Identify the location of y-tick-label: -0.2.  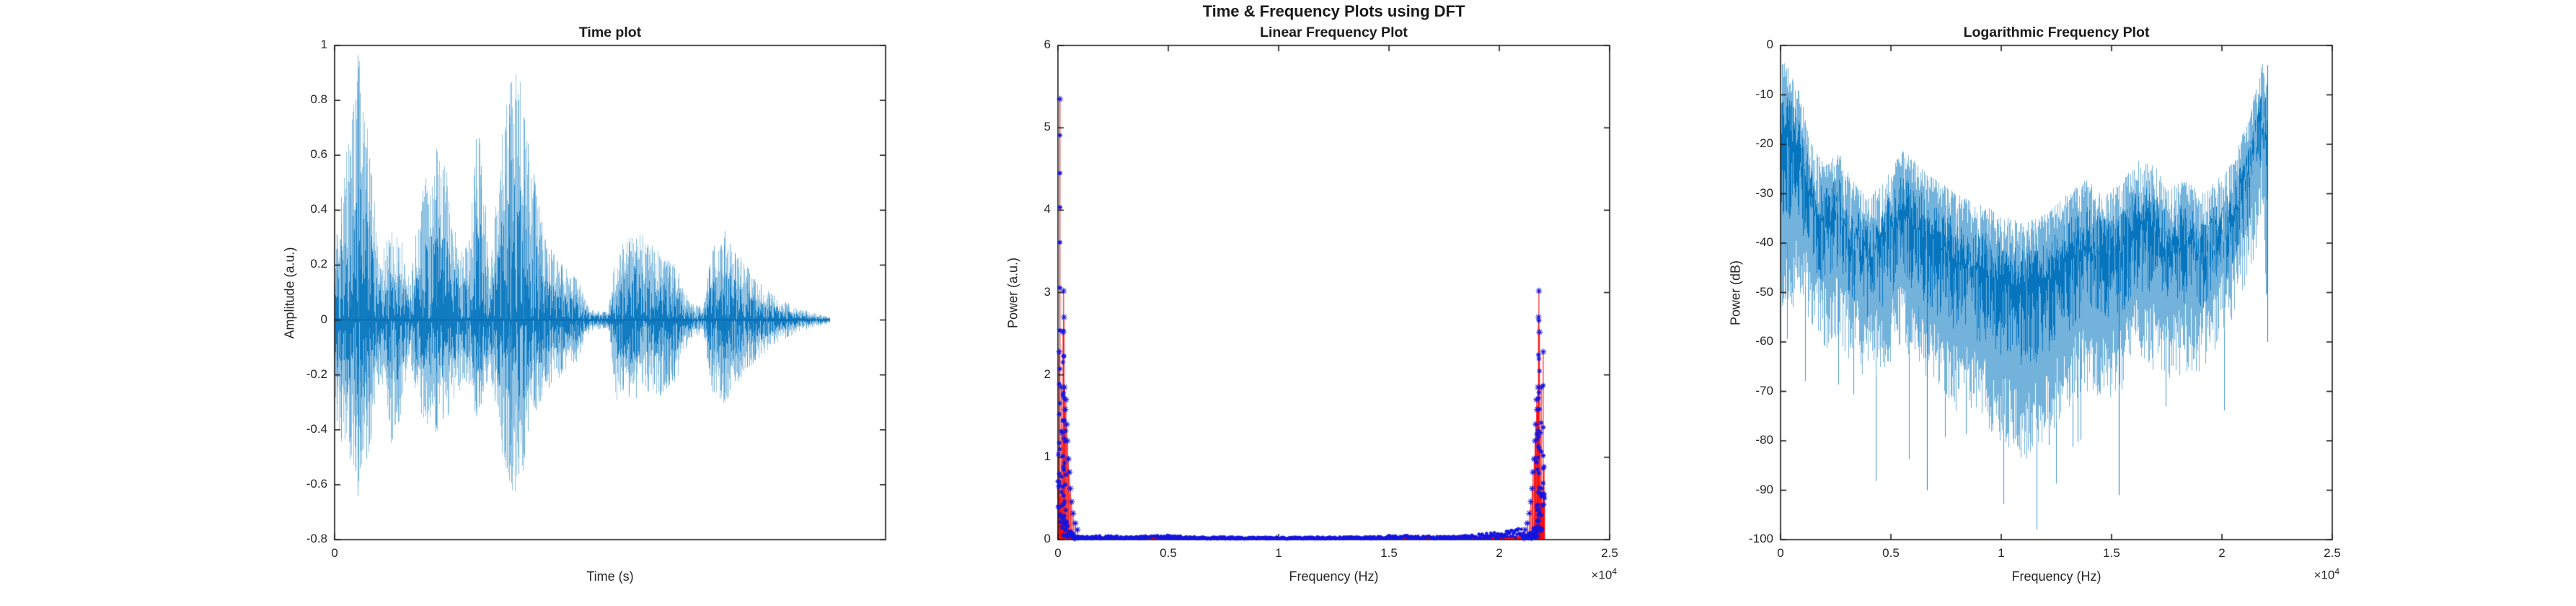
(316, 373).